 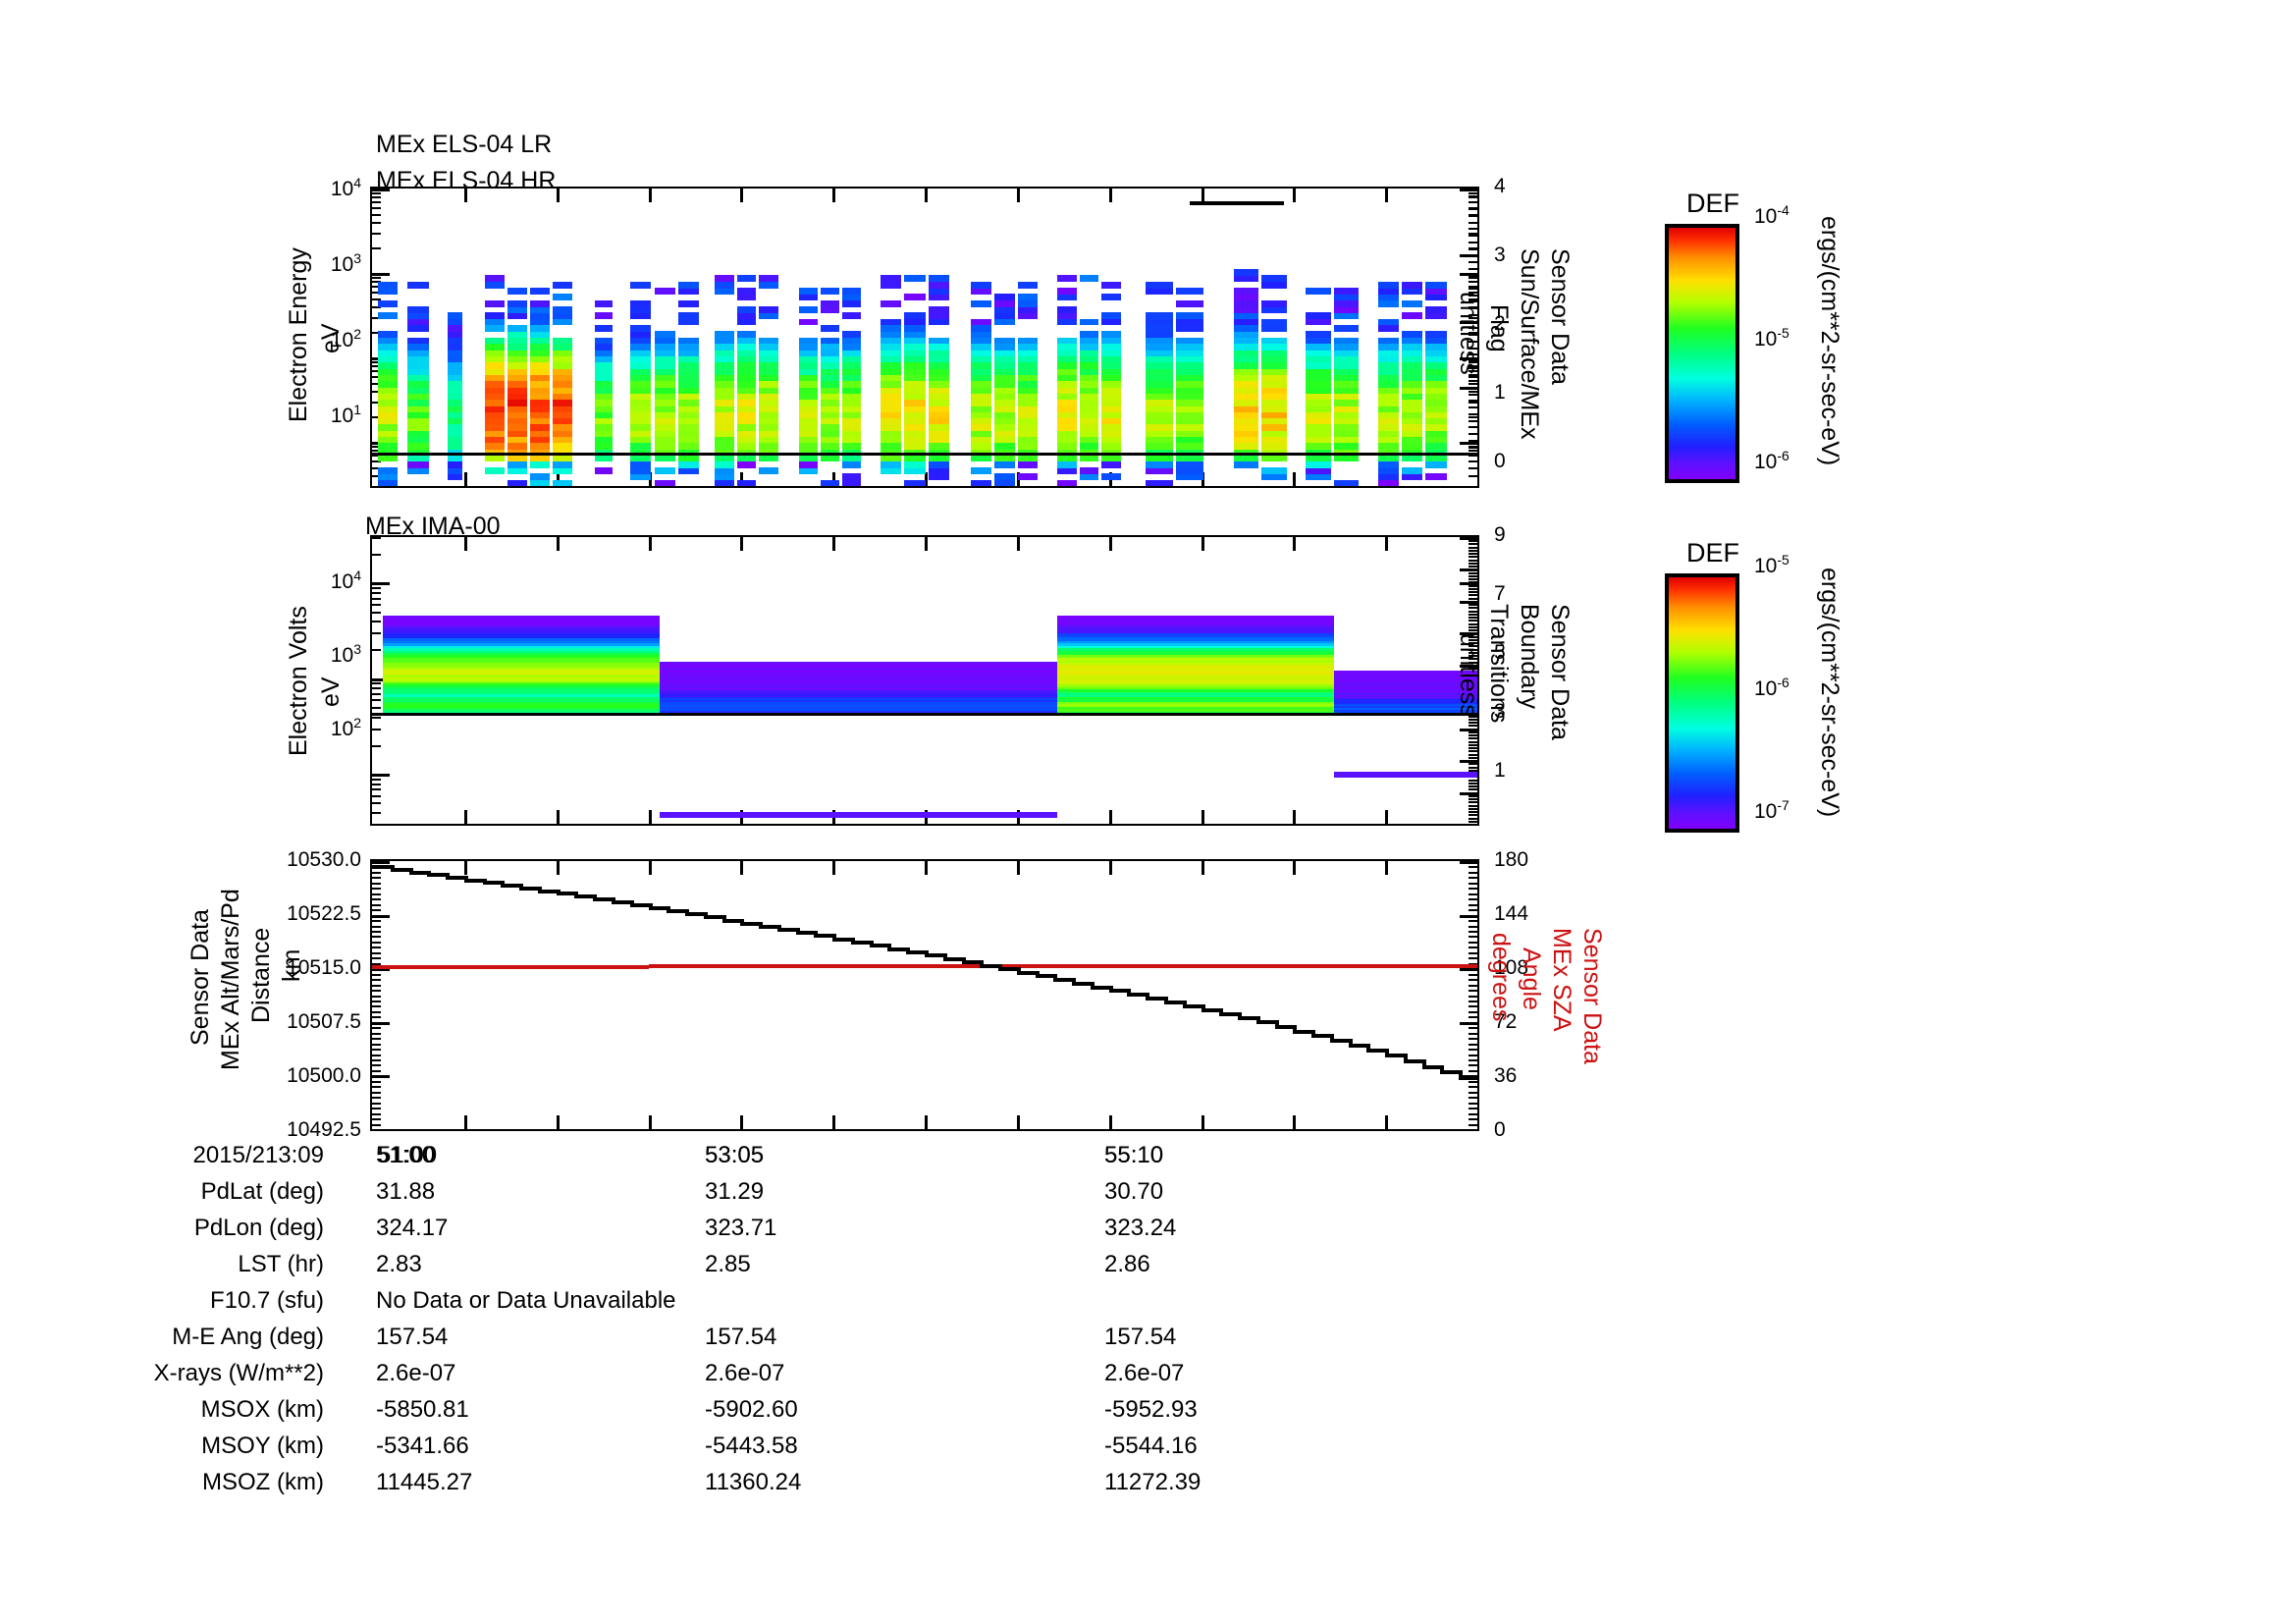 I want to click on footer-row-value: 2.85, so click(x=728, y=1264).